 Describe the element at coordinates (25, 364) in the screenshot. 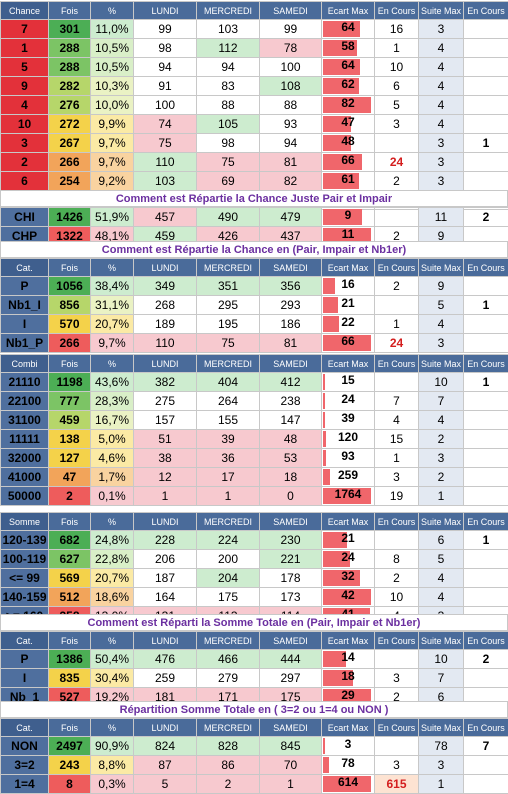

I see `column-header: Combi` at that location.